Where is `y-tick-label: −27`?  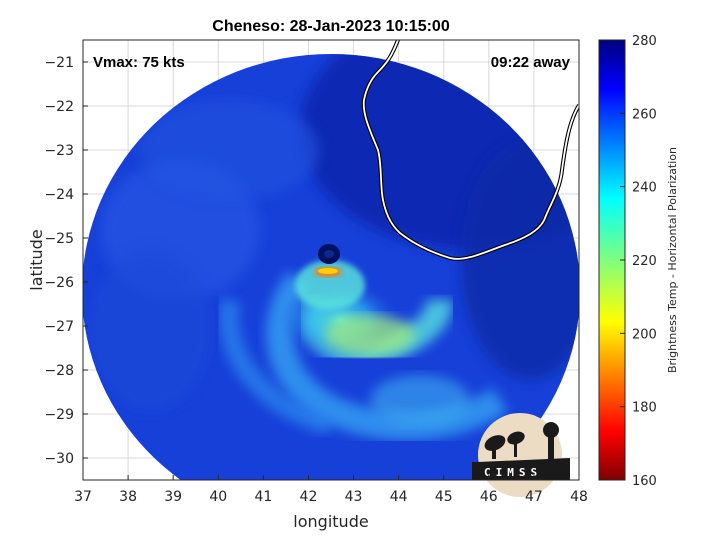
y-tick-label: −27 is located at coordinates (59, 327).